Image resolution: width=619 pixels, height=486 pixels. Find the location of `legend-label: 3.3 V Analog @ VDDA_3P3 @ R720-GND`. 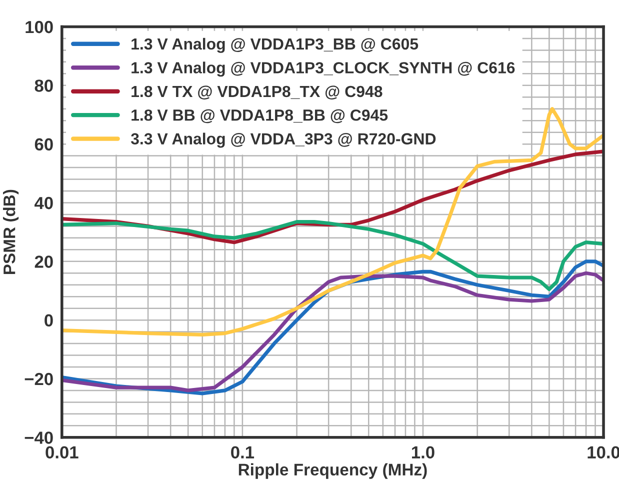

legend-label: 3.3 V Analog @ VDDA_3P3 @ R720-GND is located at coordinates (283, 140).